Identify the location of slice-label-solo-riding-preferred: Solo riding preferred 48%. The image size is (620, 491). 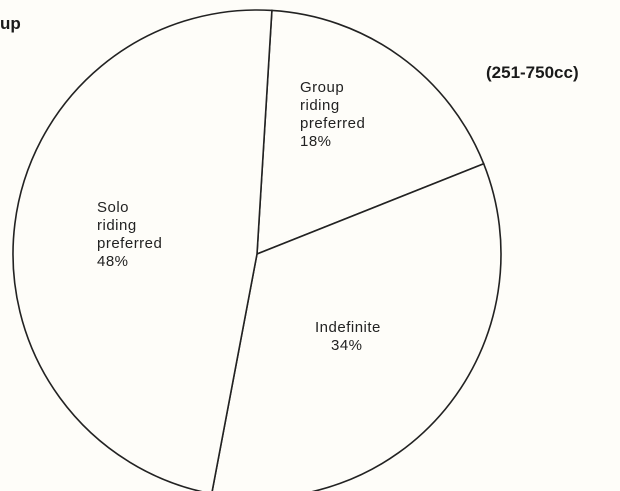
(129, 234).